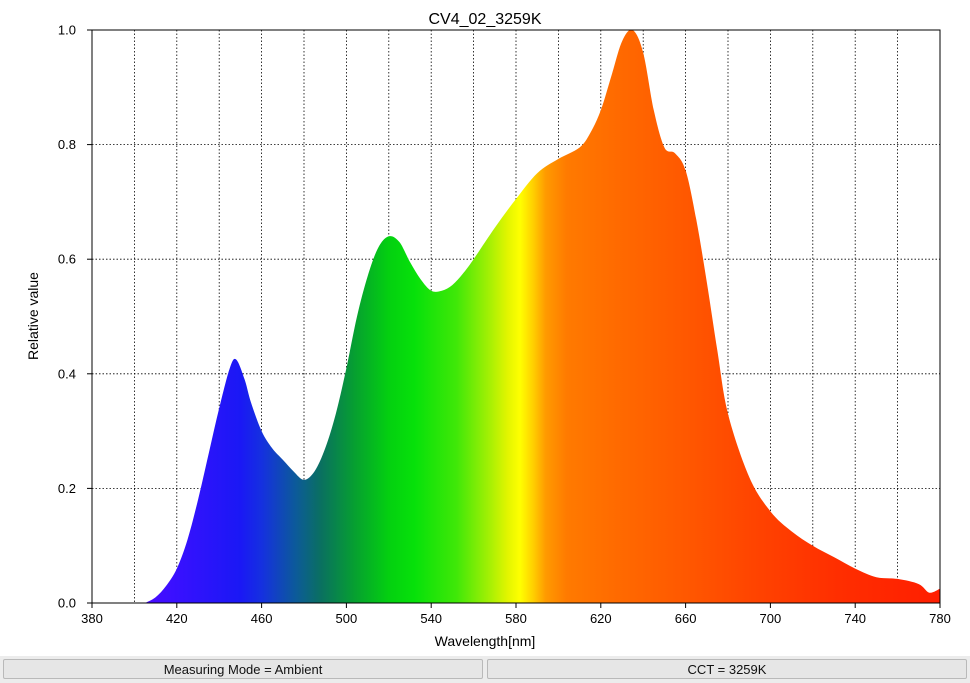  Describe the element at coordinates (686, 618) in the screenshot. I see `x-tick-label: 660` at that location.